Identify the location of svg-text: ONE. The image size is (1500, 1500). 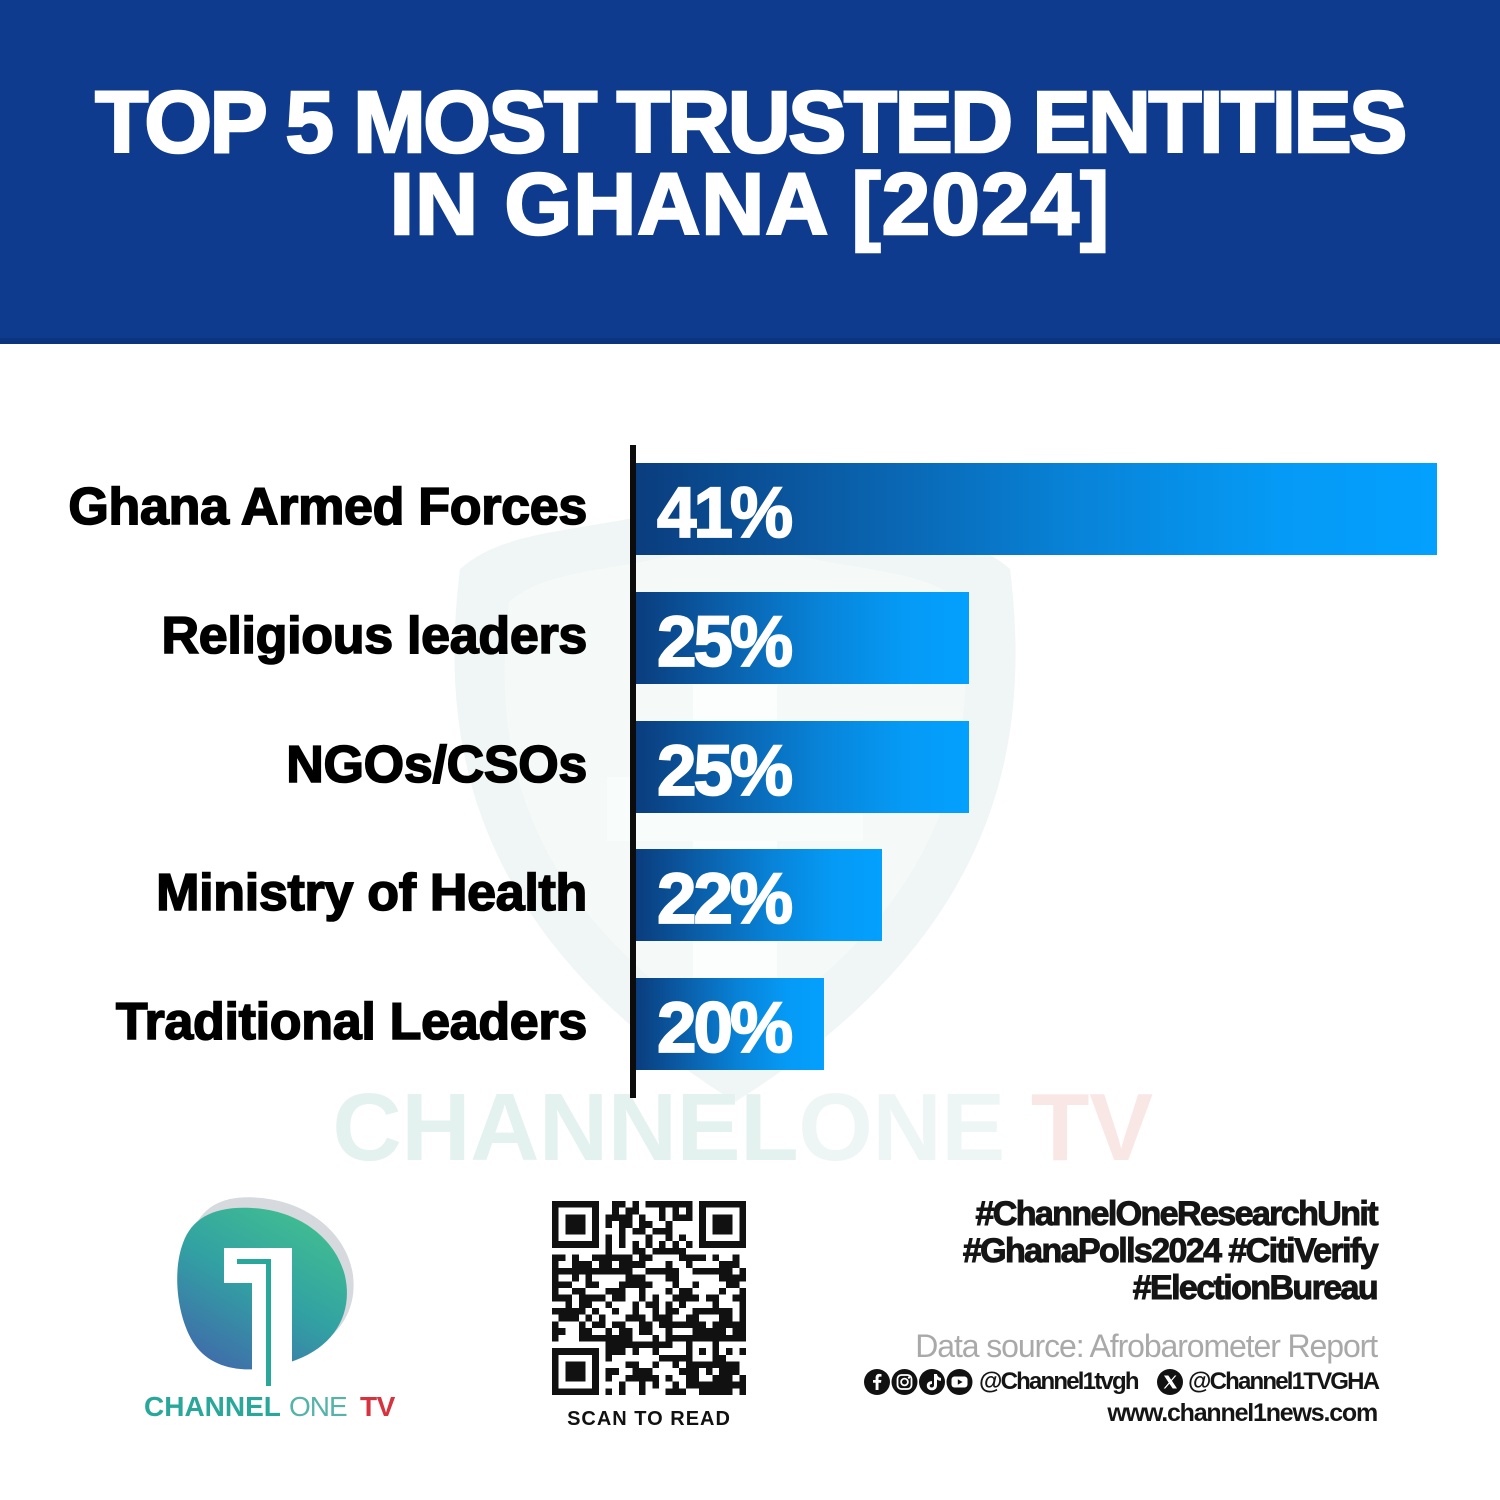
(318, 1406).